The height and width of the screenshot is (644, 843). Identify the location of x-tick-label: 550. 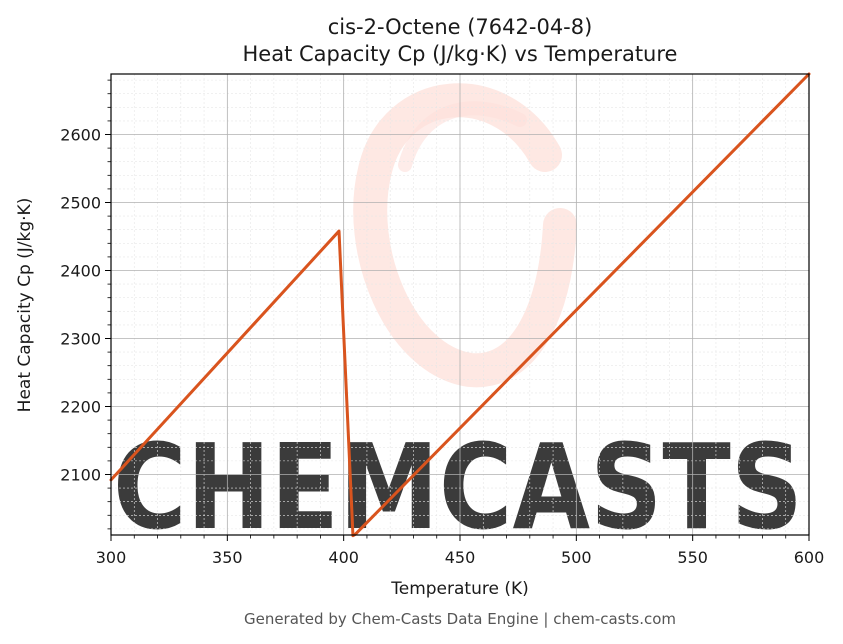
(692, 557).